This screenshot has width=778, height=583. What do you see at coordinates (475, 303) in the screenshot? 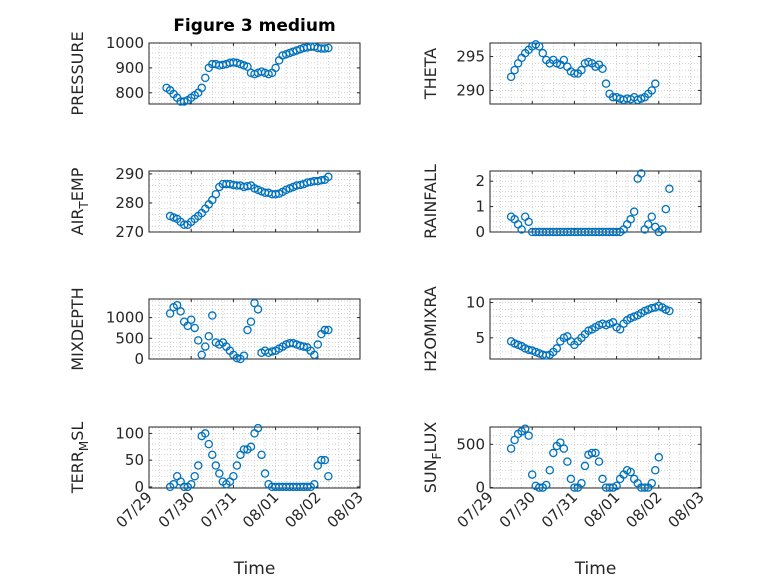
I see `y-tick-label: 10` at bounding box center [475, 303].